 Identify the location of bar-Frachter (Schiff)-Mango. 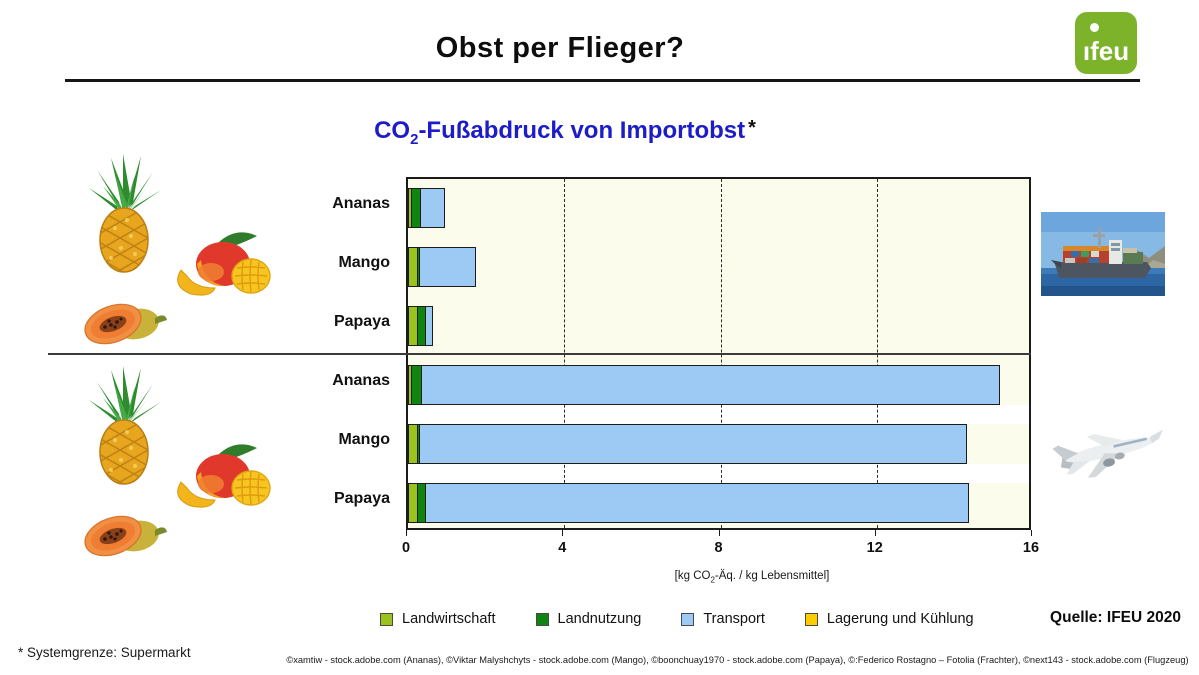
(442, 267).